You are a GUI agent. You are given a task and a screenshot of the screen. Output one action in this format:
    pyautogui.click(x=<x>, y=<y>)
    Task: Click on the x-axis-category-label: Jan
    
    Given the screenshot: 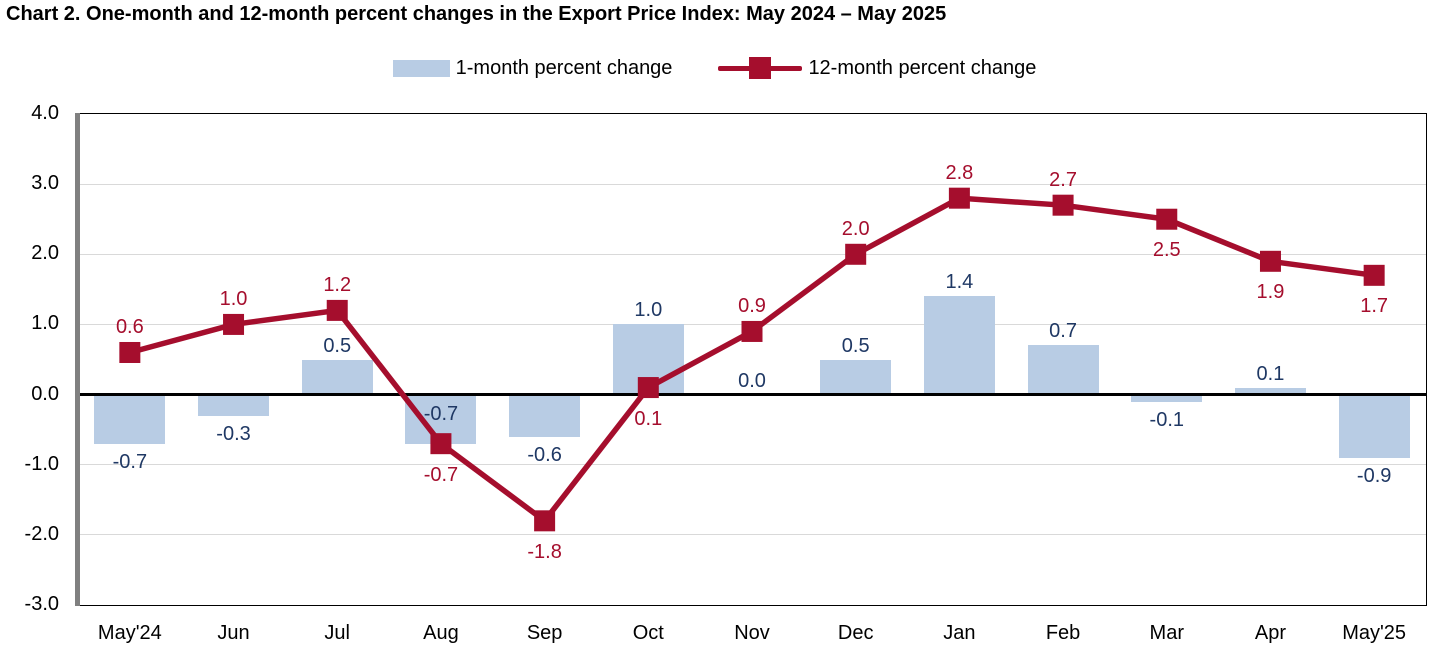 What is the action you would take?
    pyautogui.click(x=959, y=633)
    